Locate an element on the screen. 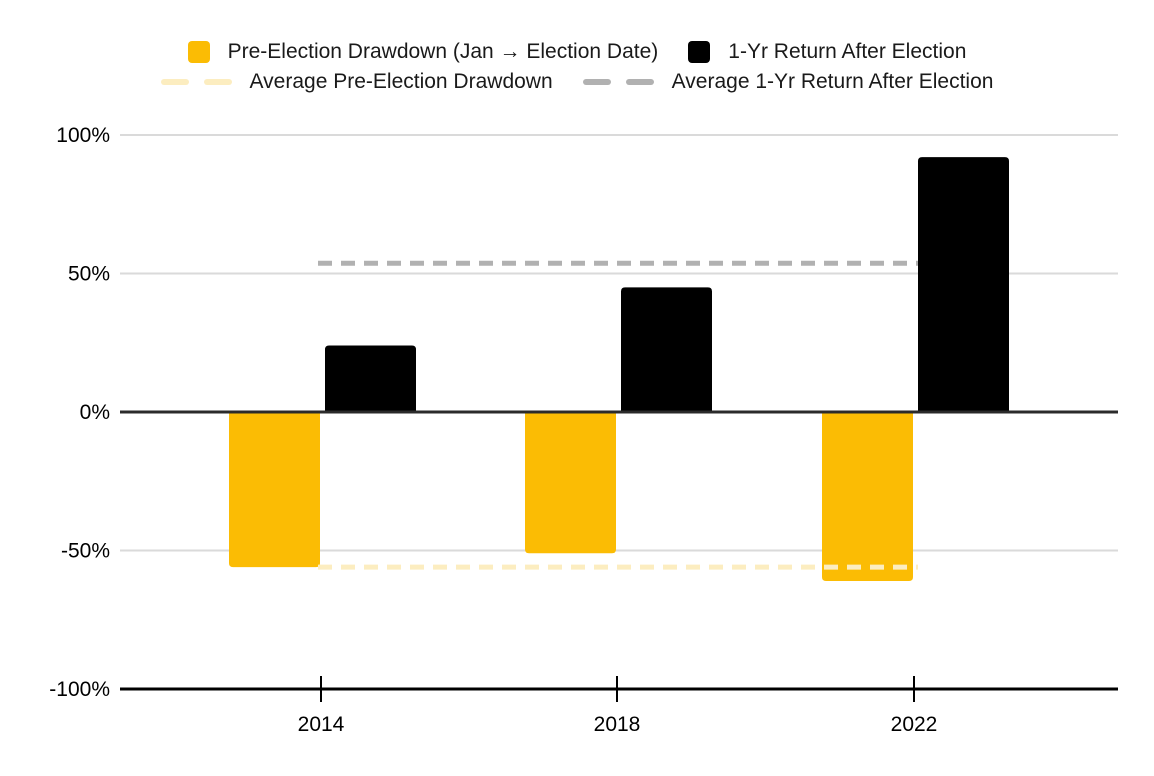  bar-return-2022 is located at coordinates (963, 284).